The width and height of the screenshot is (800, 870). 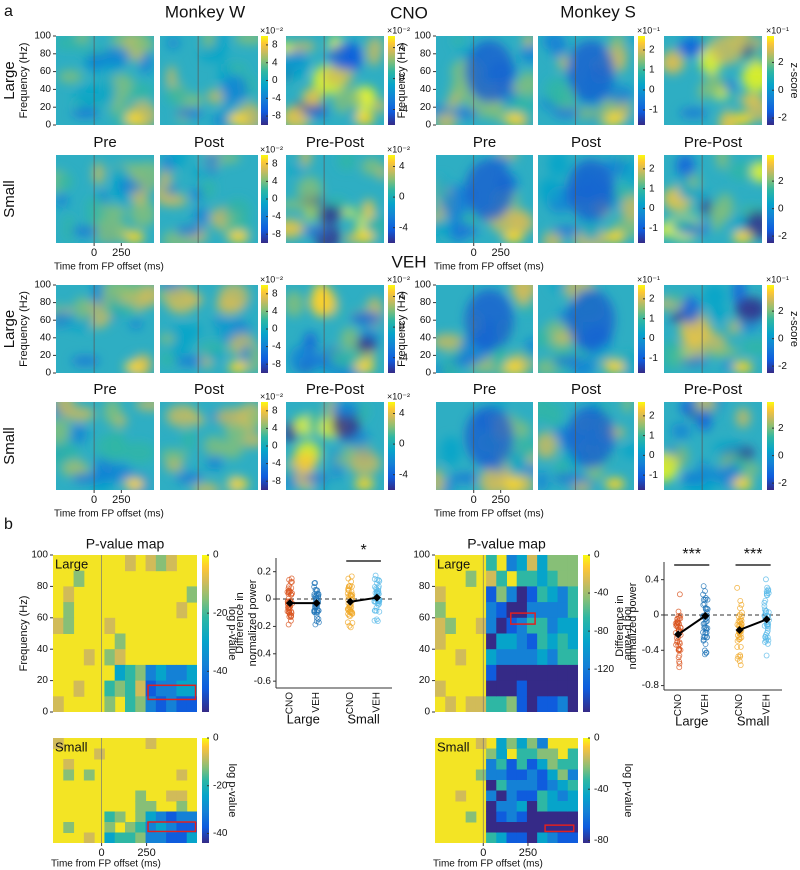 I want to click on colorbar-tick-label: 1, so click(x=652, y=188).